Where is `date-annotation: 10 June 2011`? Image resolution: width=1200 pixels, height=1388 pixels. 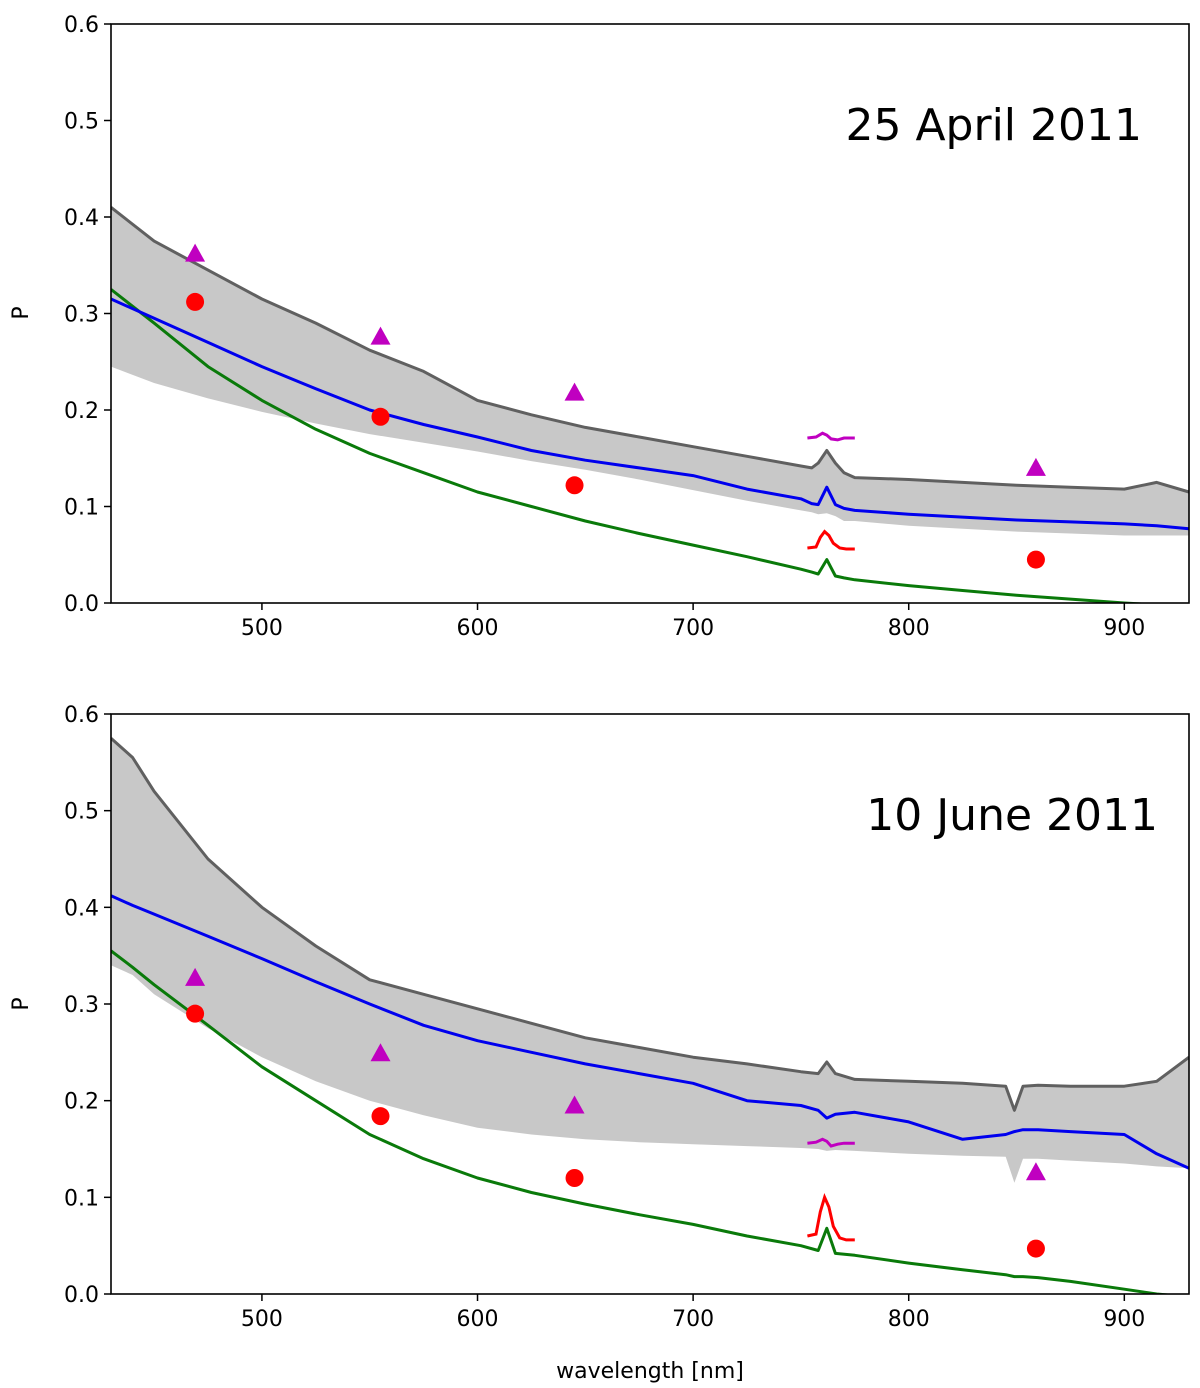 date-annotation: 10 June 2011 is located at coordinates (1012, 815).